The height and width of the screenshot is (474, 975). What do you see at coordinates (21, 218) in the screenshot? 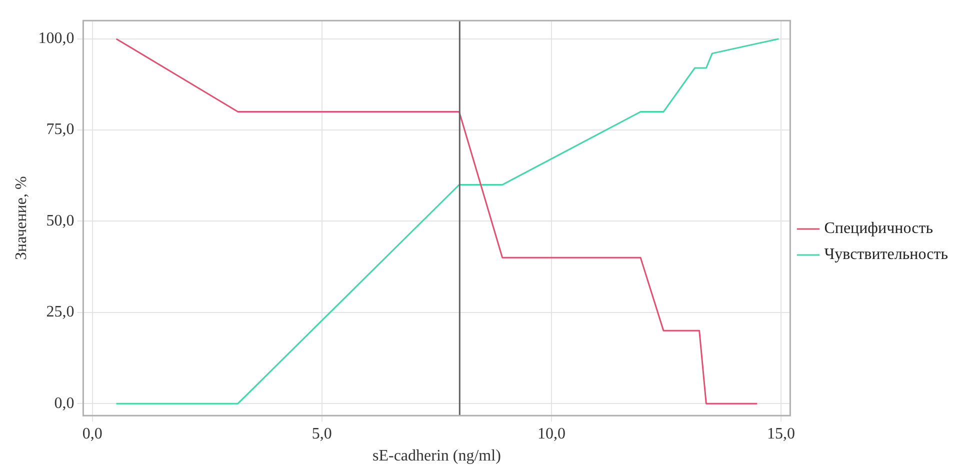
I see `y-axis-title: Значение, %` at bounding box center [21, 218].